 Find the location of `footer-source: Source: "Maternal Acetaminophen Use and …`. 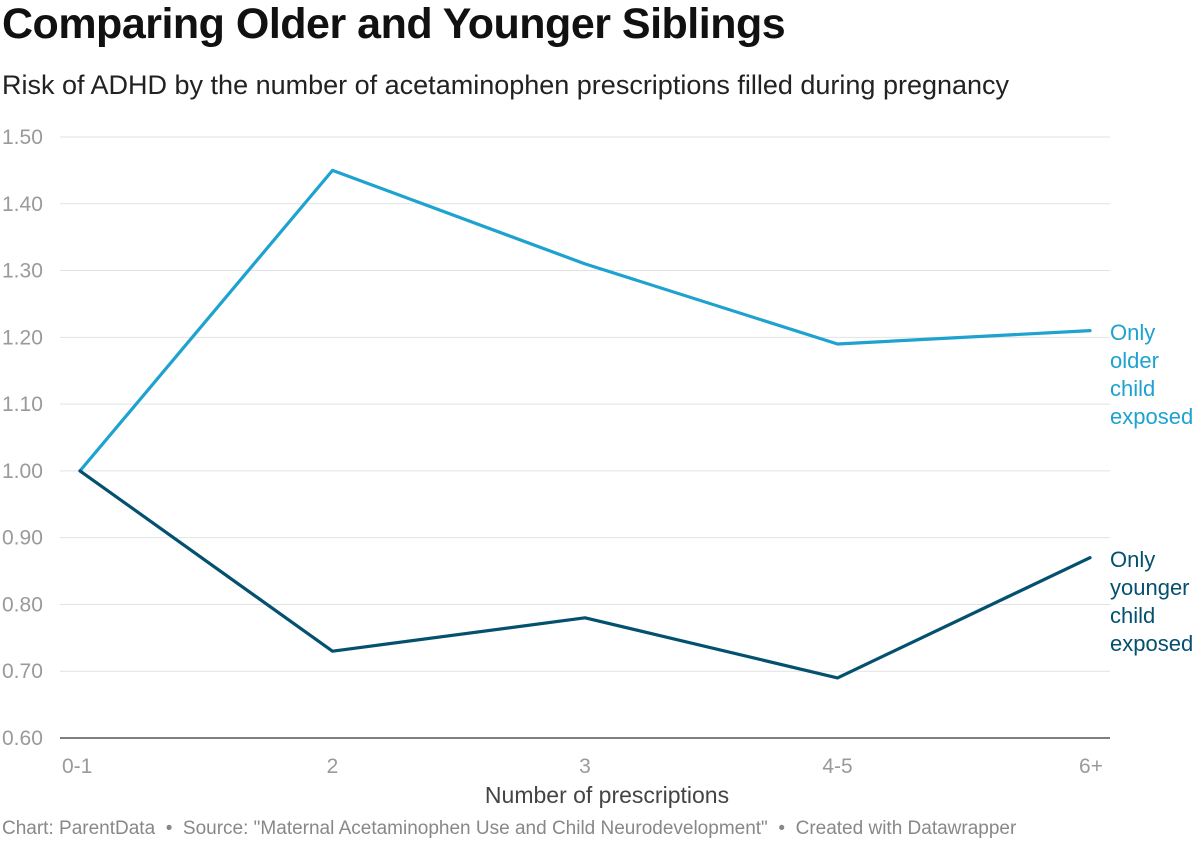

footer-source: Source: "Maternal Acetaminophen Use and … is located at coordinates (478, 828).